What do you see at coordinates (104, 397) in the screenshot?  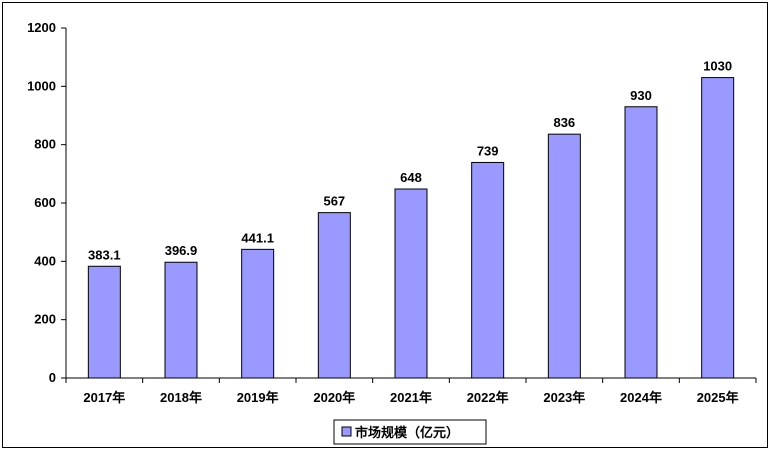 I see `x-tick-label: 2017年` at bounding box center [104, 397].